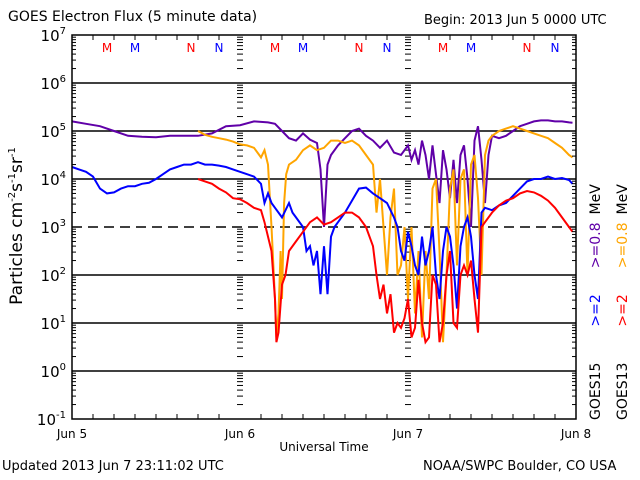 This screenshot has height=480, width=640. What do you see at coordinates (53, 275) in the screenshot?
I see `y-tick-label: 10²` at bounding box center [53, 275].